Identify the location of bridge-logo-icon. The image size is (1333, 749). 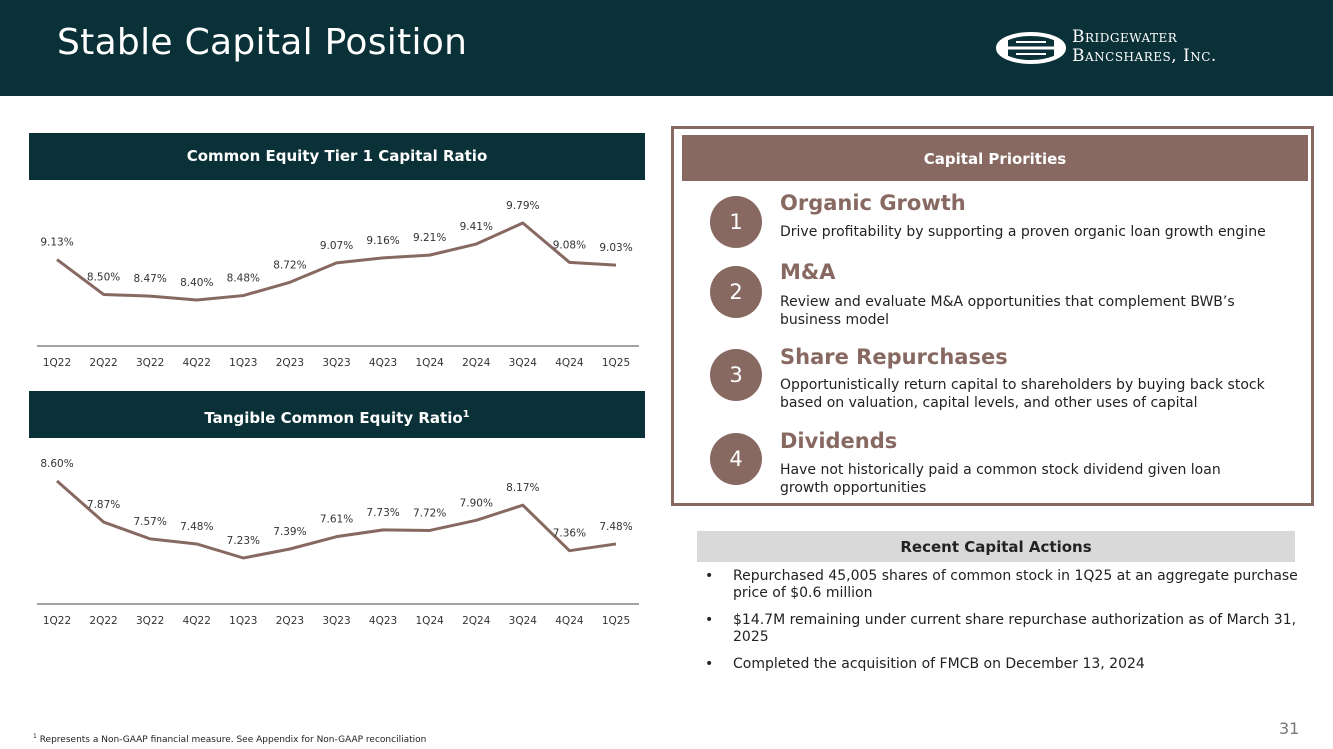
(1031, 48).